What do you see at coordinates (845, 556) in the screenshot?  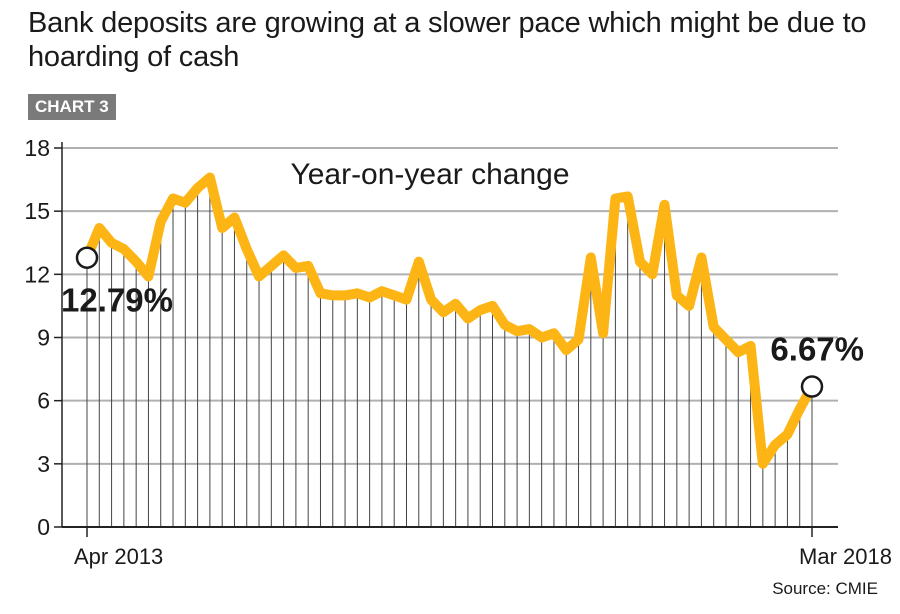 I see `x-axis-end-label: Mar 2018` at bounding box center [845, 556].